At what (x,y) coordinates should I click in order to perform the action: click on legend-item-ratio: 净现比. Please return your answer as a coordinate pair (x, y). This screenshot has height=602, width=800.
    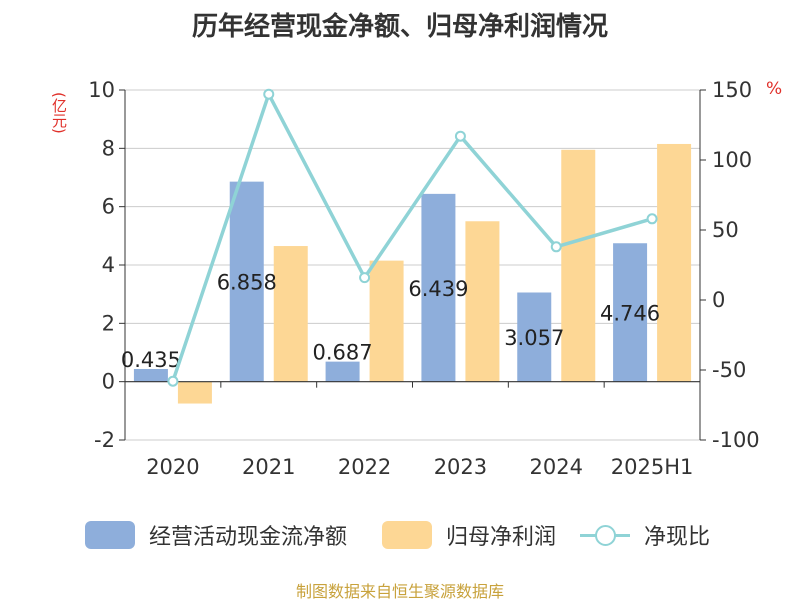
    Looking at the image, I should click on (645, 535).